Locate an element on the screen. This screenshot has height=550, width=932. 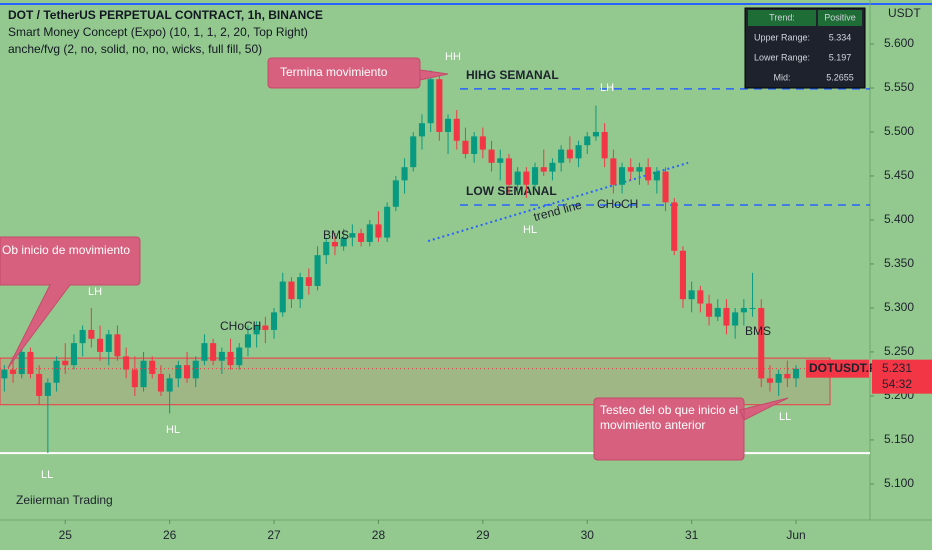
structure-label: LH is located at coordinates (607, 88).